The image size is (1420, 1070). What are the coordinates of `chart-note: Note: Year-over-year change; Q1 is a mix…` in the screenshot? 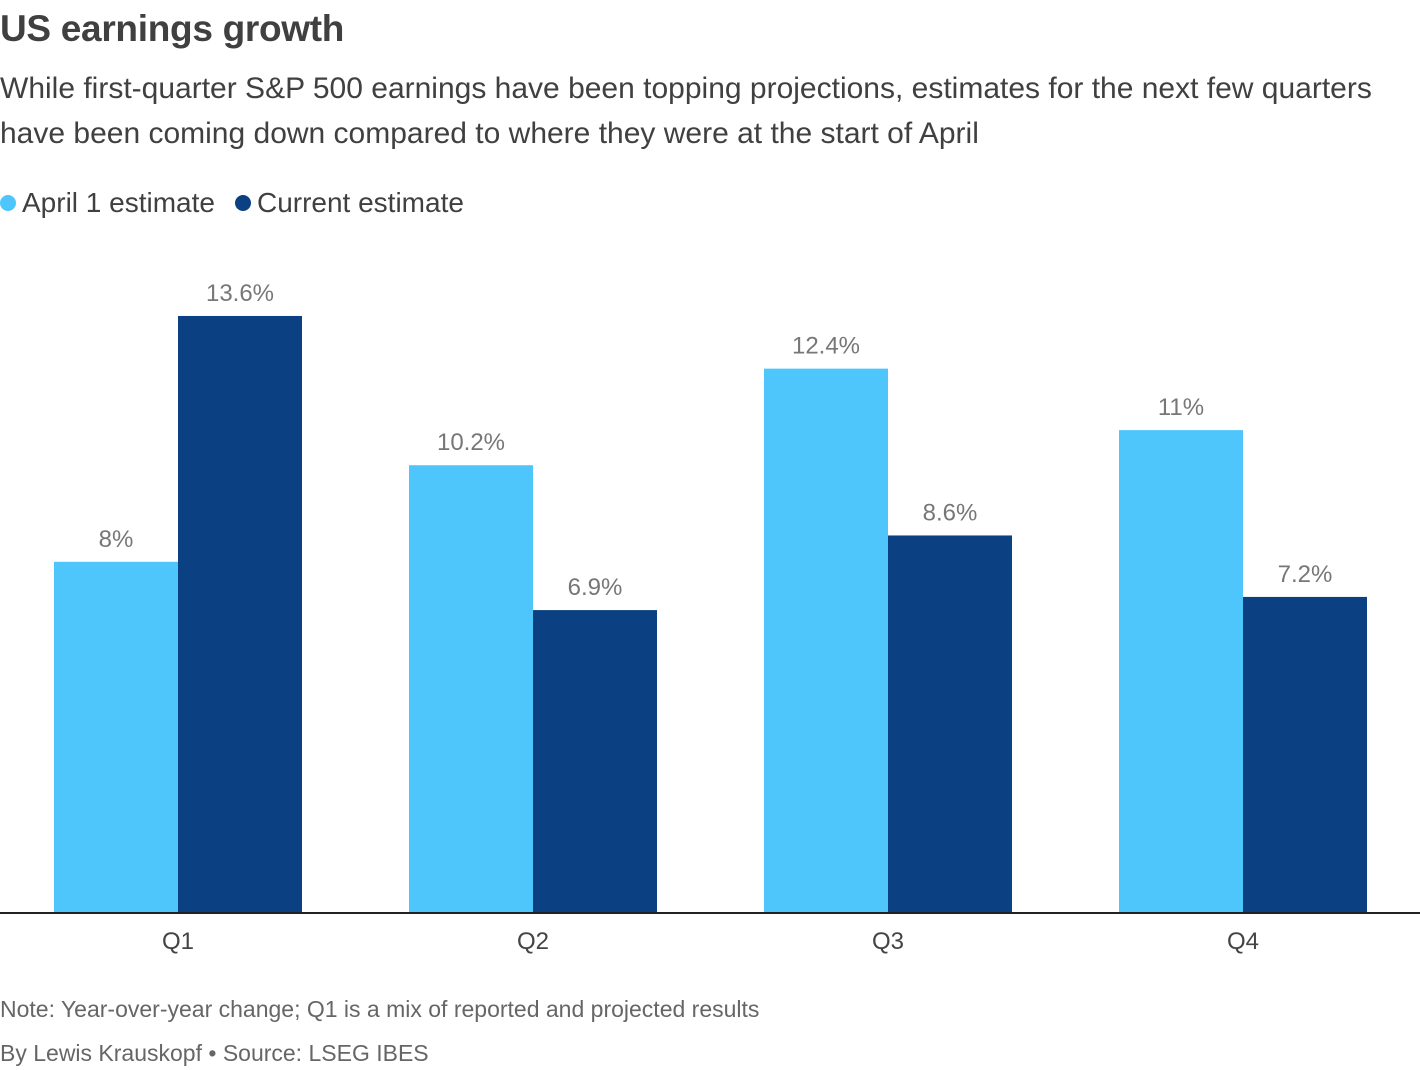 It's located at (380, 1009).